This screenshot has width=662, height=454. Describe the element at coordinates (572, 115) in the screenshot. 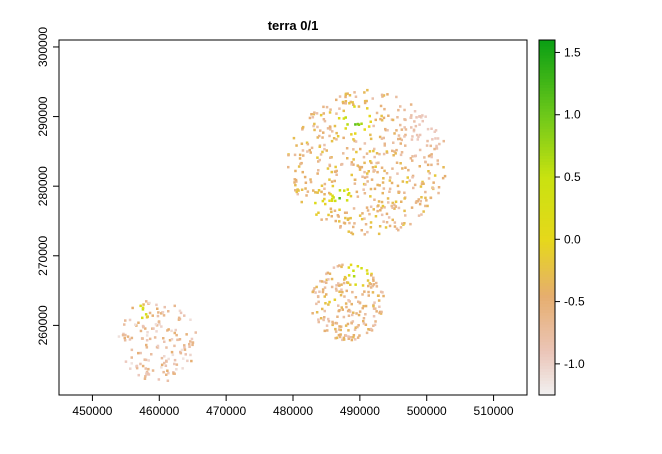

I see `colorbar-tick-label: 1.0` at that location.